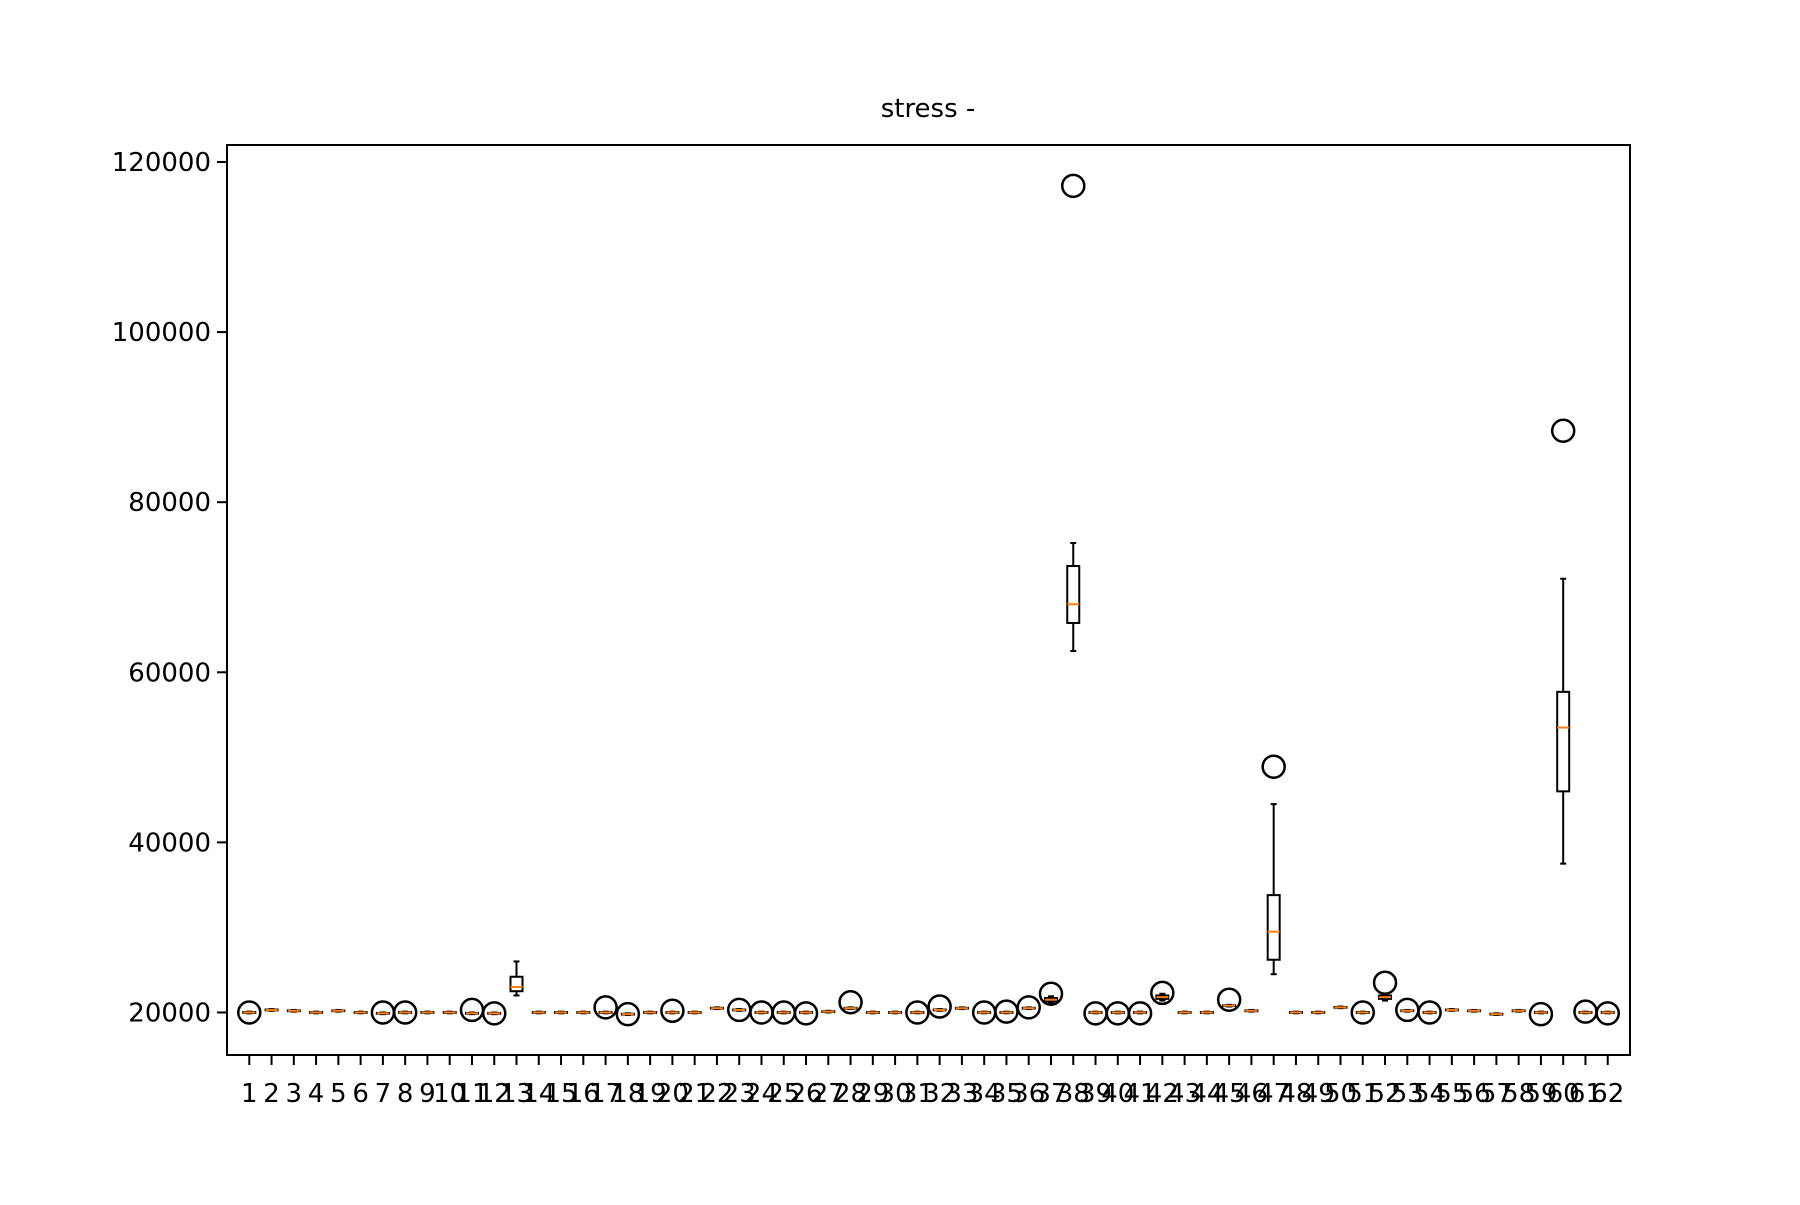  I want to click on x-tick-label: 19, so click(650, 1094).